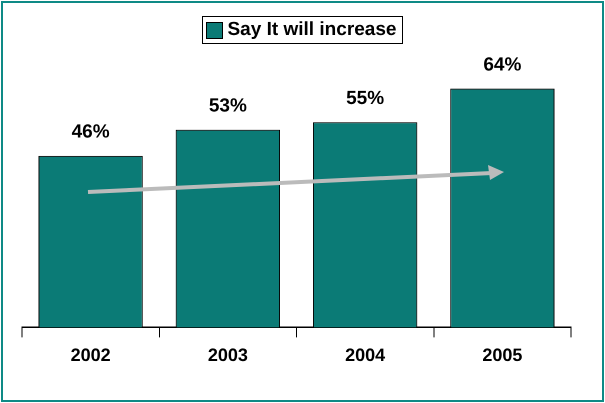 This screenshot has width=605, height=403. Describe the element at coordinates (365, 98) in the screenshot. I see `data-label: 55%` at that location.